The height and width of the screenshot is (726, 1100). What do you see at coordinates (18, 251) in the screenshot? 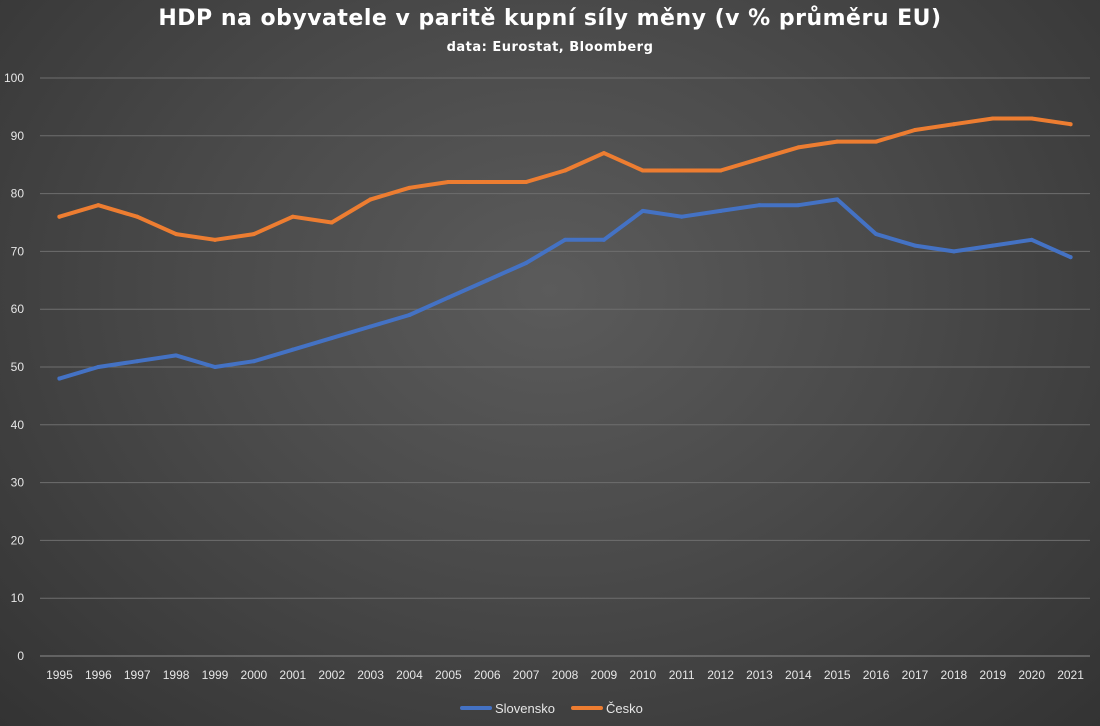
I see `y-tick-label: 70` at bounding box center [18, 251].